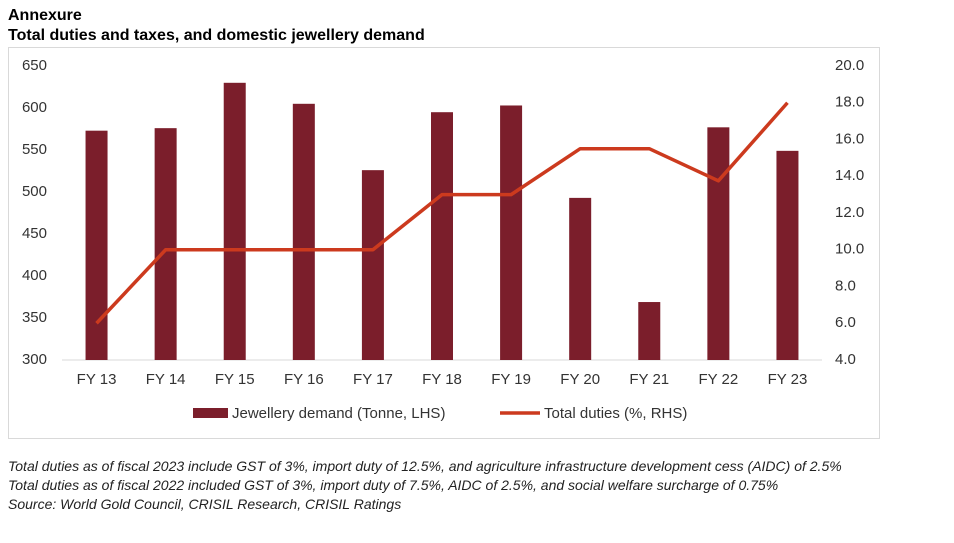 The image size is (954, 543). What do you see at coordinates (373, 379) in the screenshot?
I see `x-tick-label: FY 17` at bounding box center [373, 379].